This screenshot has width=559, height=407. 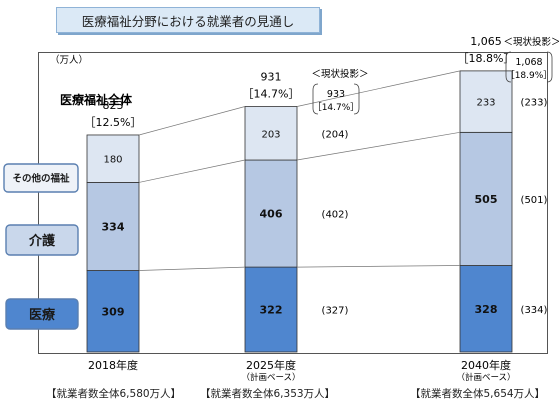 I want to click on projection-value-label: (501), so click(x=534, y=200).